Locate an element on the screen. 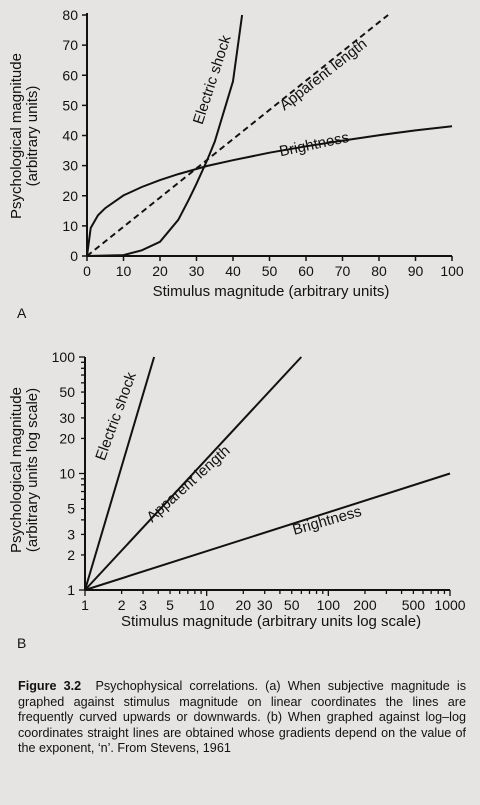 This screenshot has width=480, height=805. chart-b-x-tick-label: 2 is located at coordinates (122, 605).